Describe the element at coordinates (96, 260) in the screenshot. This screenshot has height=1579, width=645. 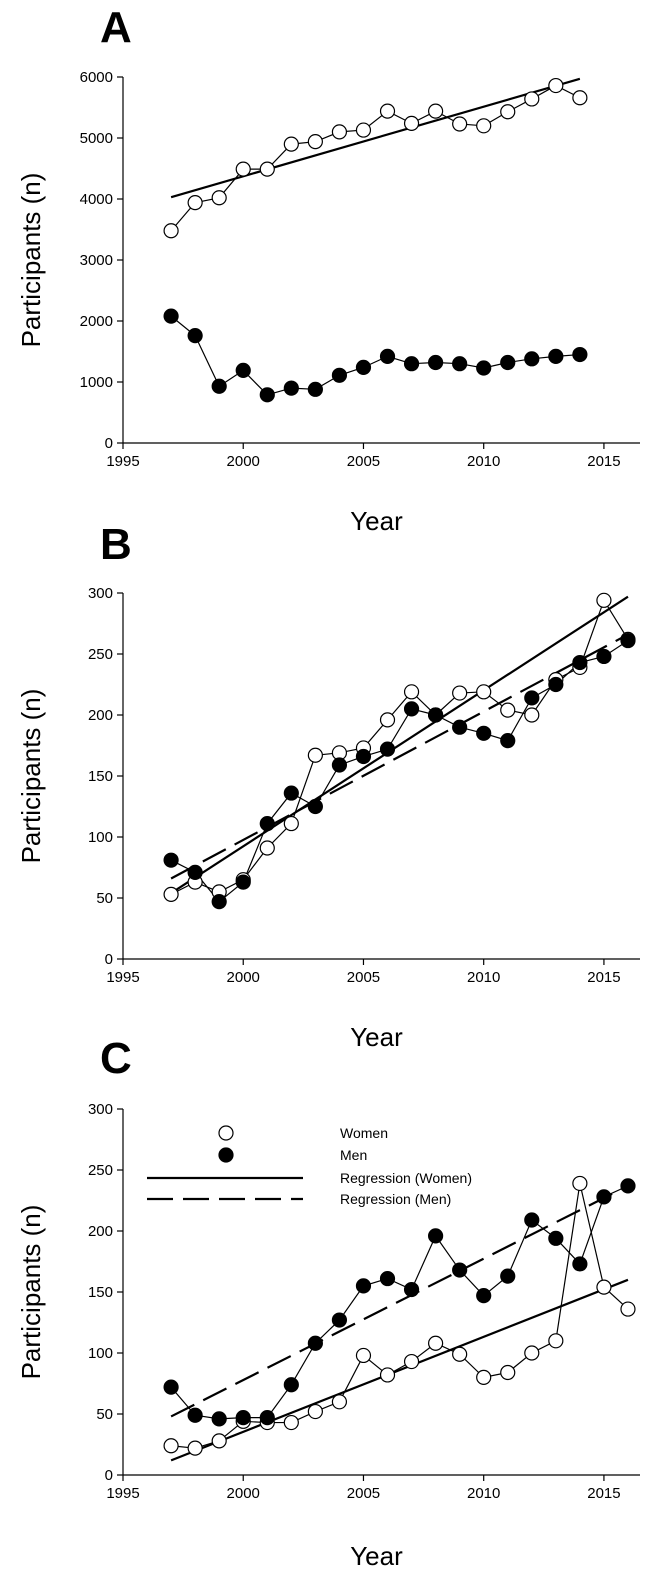
I see `y-tick-label: 3000` at that location.